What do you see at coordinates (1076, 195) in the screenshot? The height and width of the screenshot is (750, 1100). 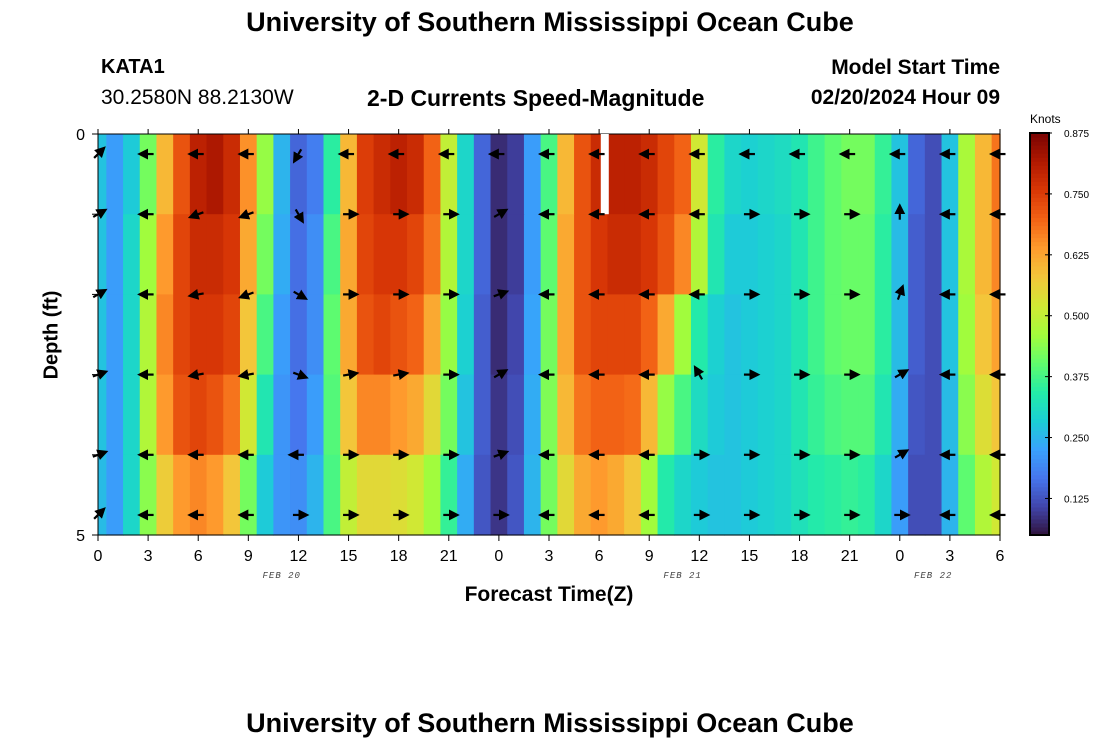 I see `colorbar-tick-label: 0.750` at bounding box center [1076, 195].